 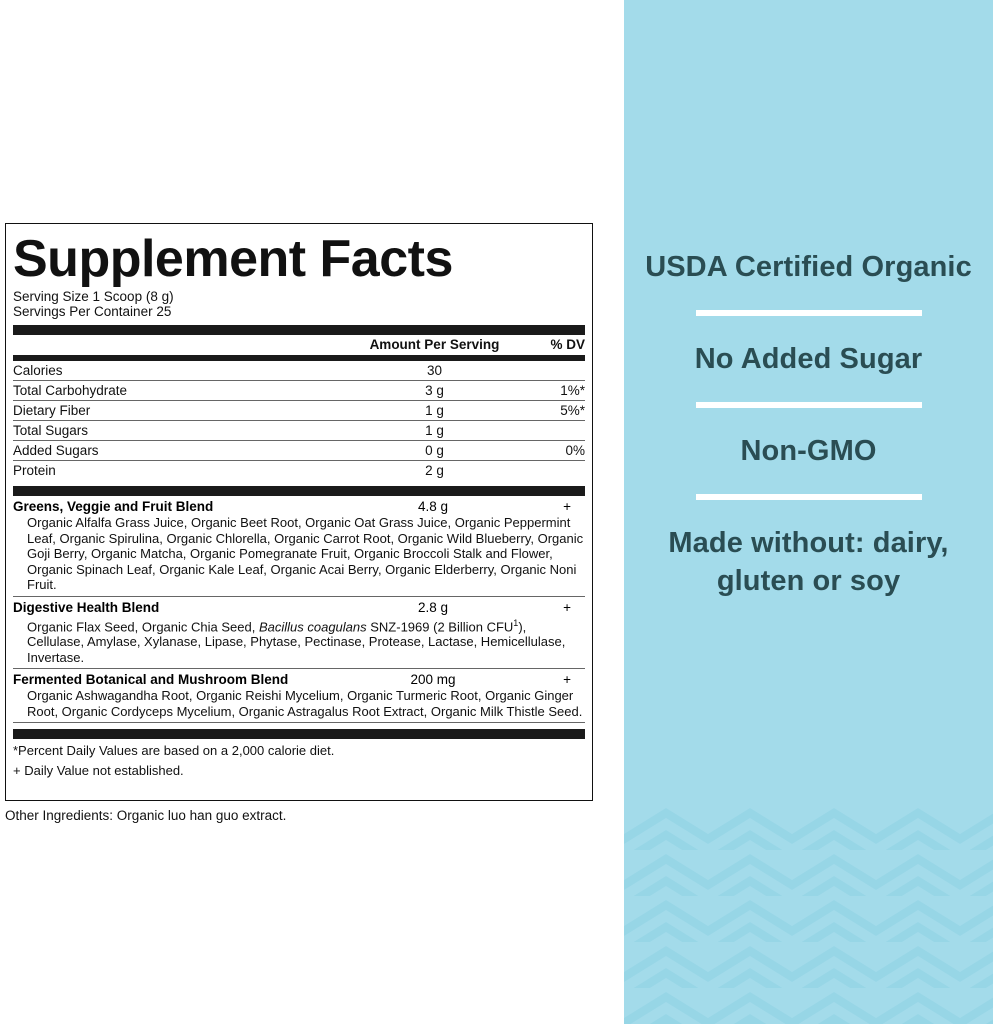 What do you see at coordinates (808, 562) in the screenshot?
I see `claim-made-without-allergens: Made without: dairy, gluten or soy` at bounding box center [808, 562].